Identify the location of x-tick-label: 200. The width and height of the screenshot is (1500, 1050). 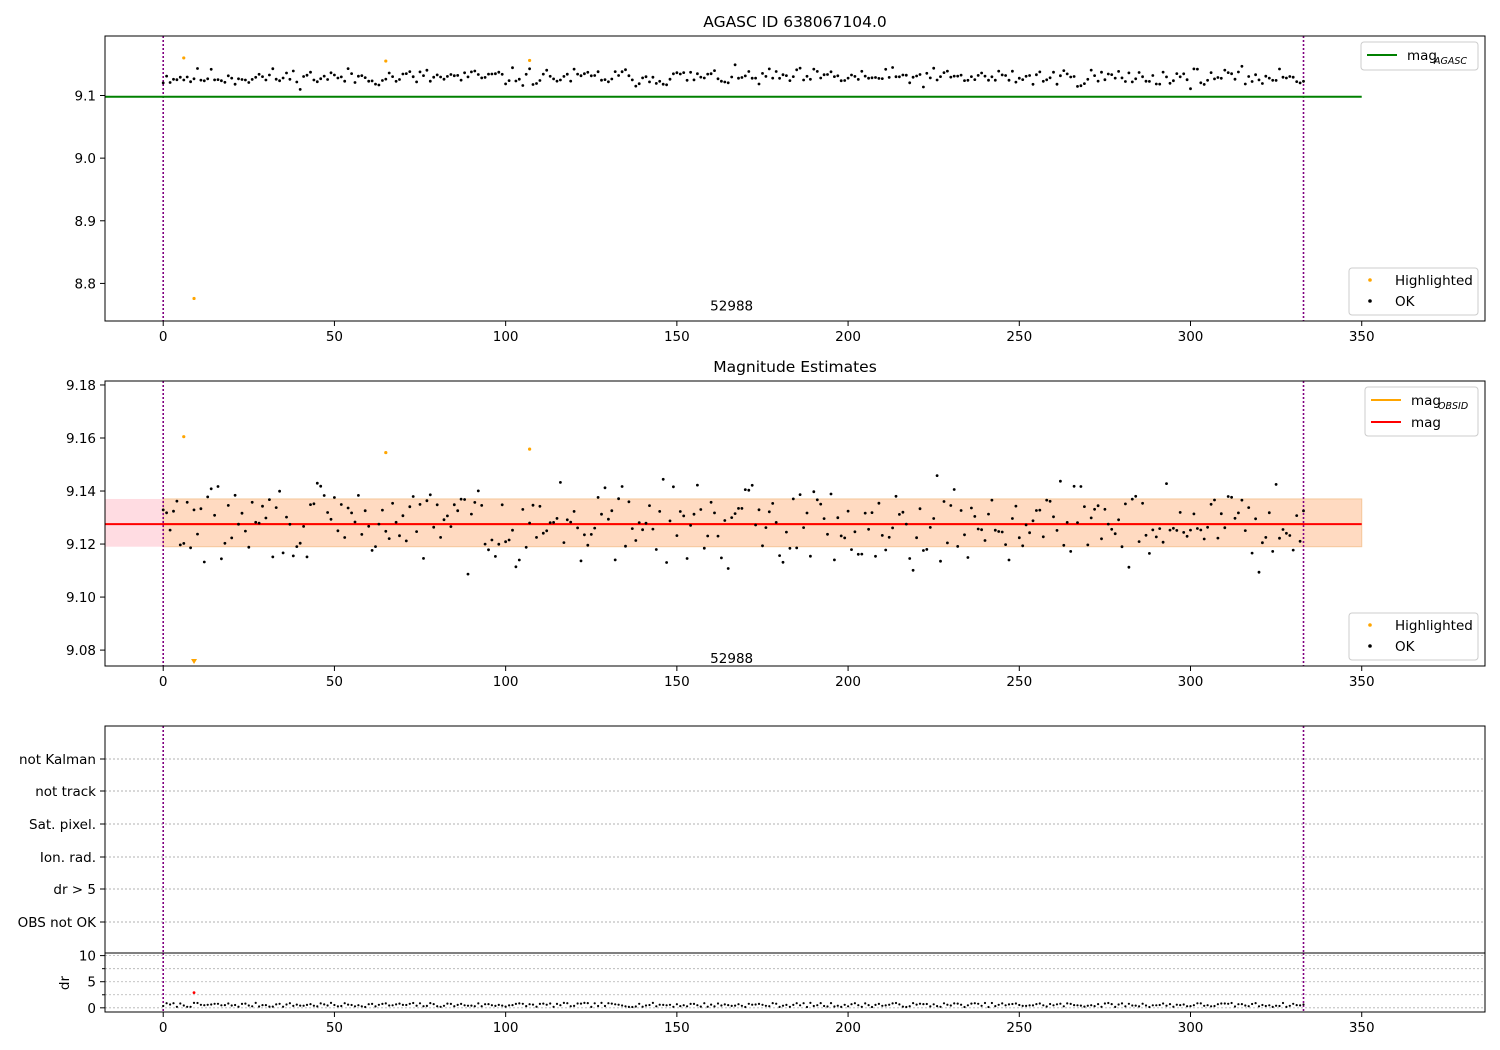
(848, 682).